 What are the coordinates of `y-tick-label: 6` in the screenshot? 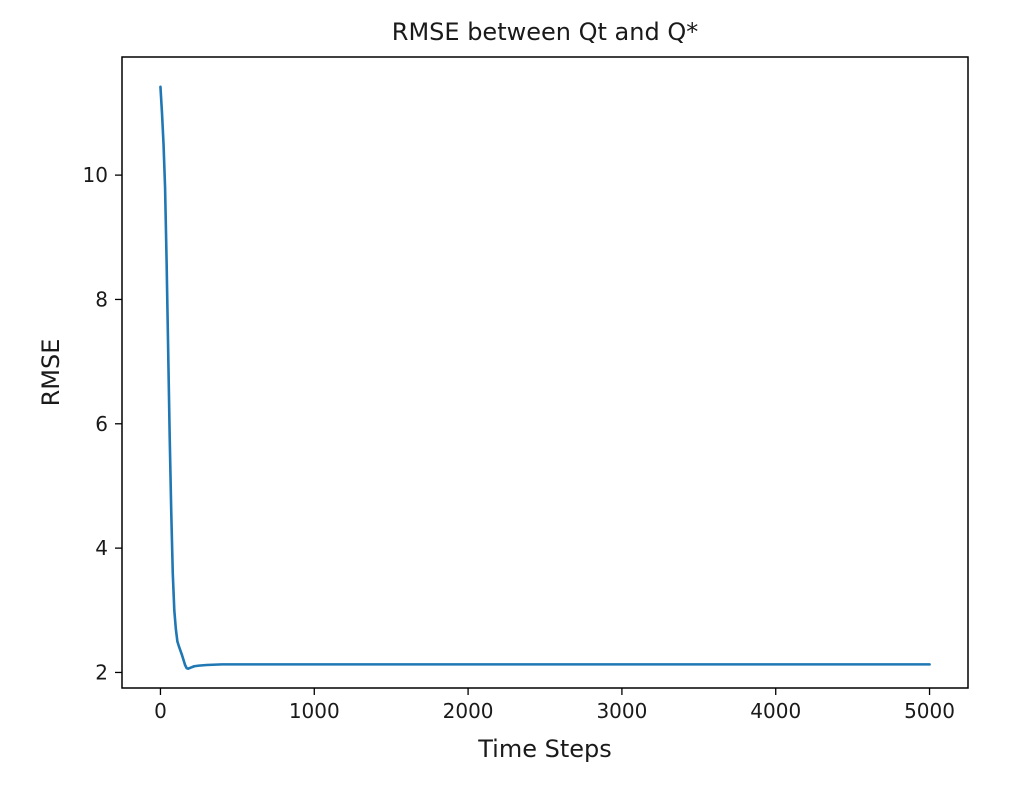 It's located at (101, 424).